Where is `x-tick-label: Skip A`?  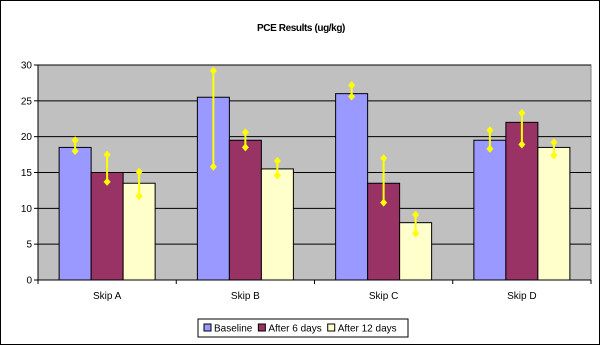 x-tick-label: Skip A is located at coordinates (107, 296).